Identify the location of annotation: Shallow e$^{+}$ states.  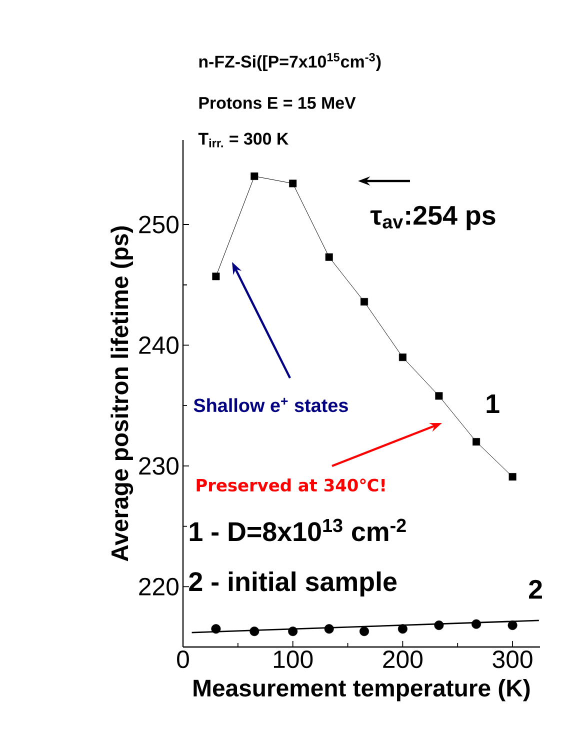
(271, 405).